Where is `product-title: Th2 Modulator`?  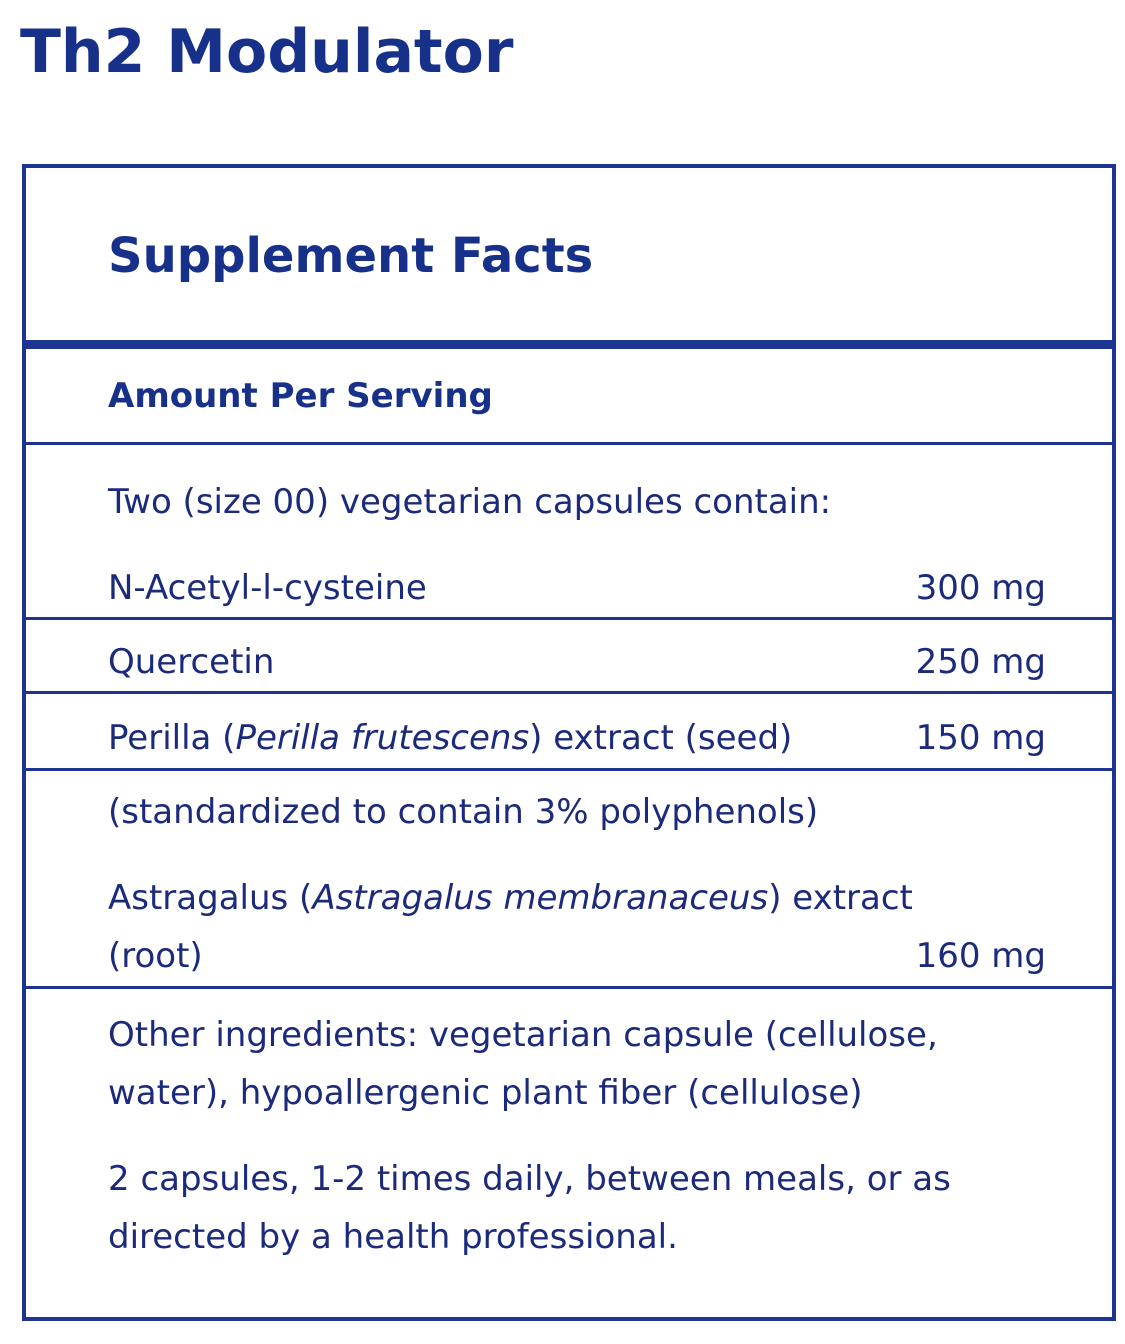
product-title: Th2 Modulator is located at coordinates (267, 52).